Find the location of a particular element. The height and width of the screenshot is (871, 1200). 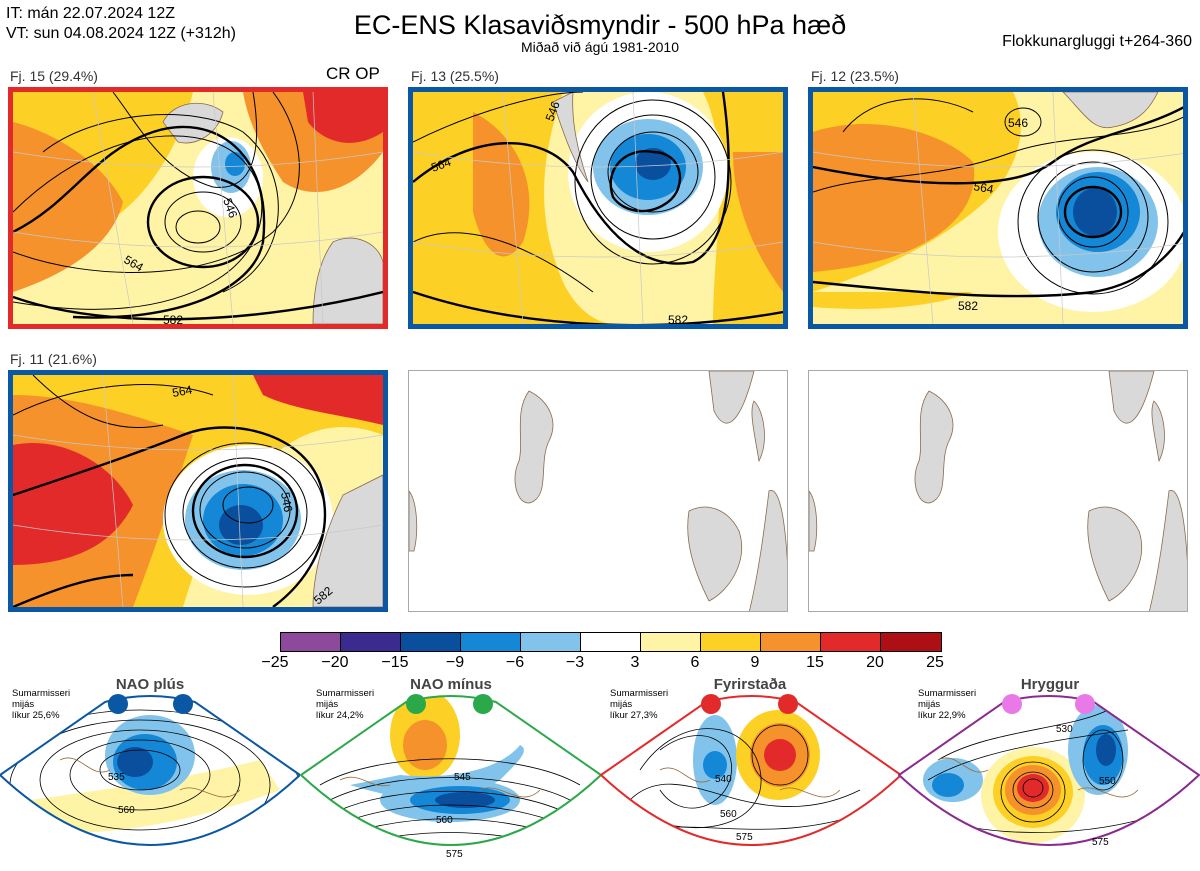

panel-3-label: Fj. 12 (23.5%) is located at coordinates (855, 76).